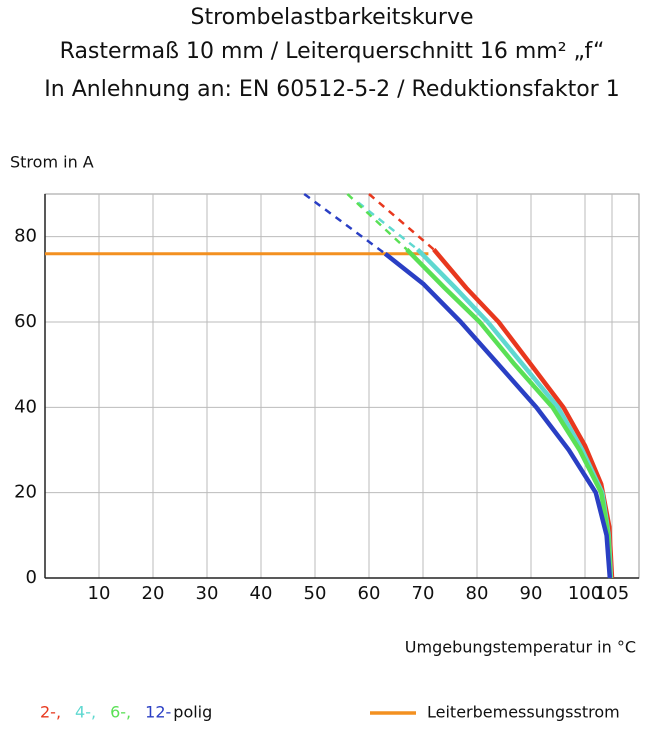  I want to click on legend-label: 12-, so click(158, 712).